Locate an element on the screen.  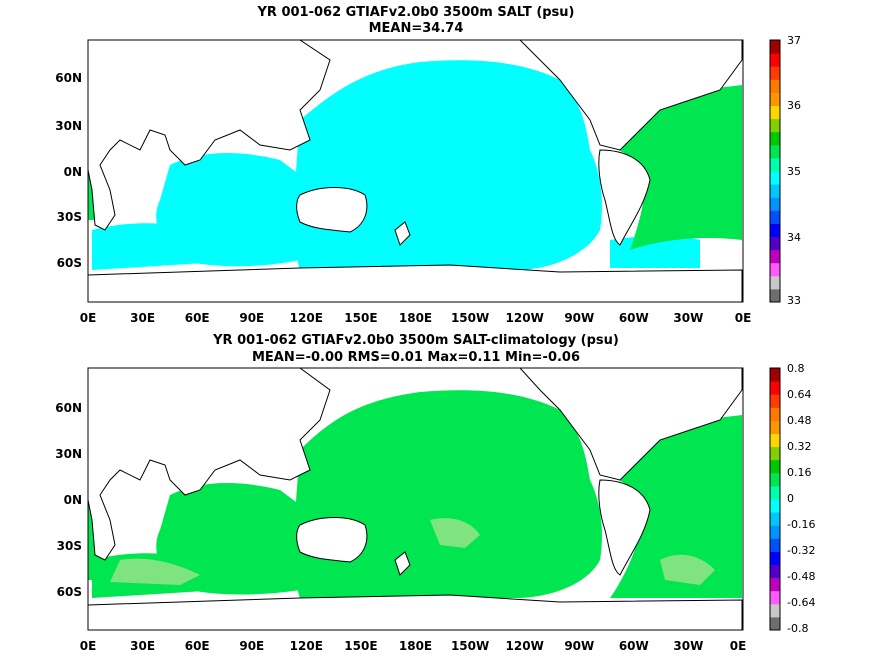
panel-subtitle: MEAN=-0.00 RMS=0.01 Max=0.11 Min=-0.06 is located at coordinates (416, 357).